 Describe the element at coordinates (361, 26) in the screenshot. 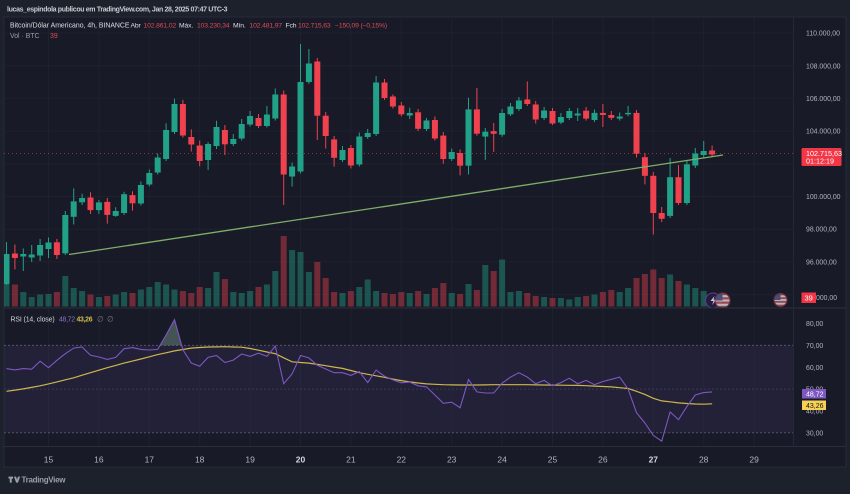

I see `svg-text: −150,09 (−0,15%)` at that location.